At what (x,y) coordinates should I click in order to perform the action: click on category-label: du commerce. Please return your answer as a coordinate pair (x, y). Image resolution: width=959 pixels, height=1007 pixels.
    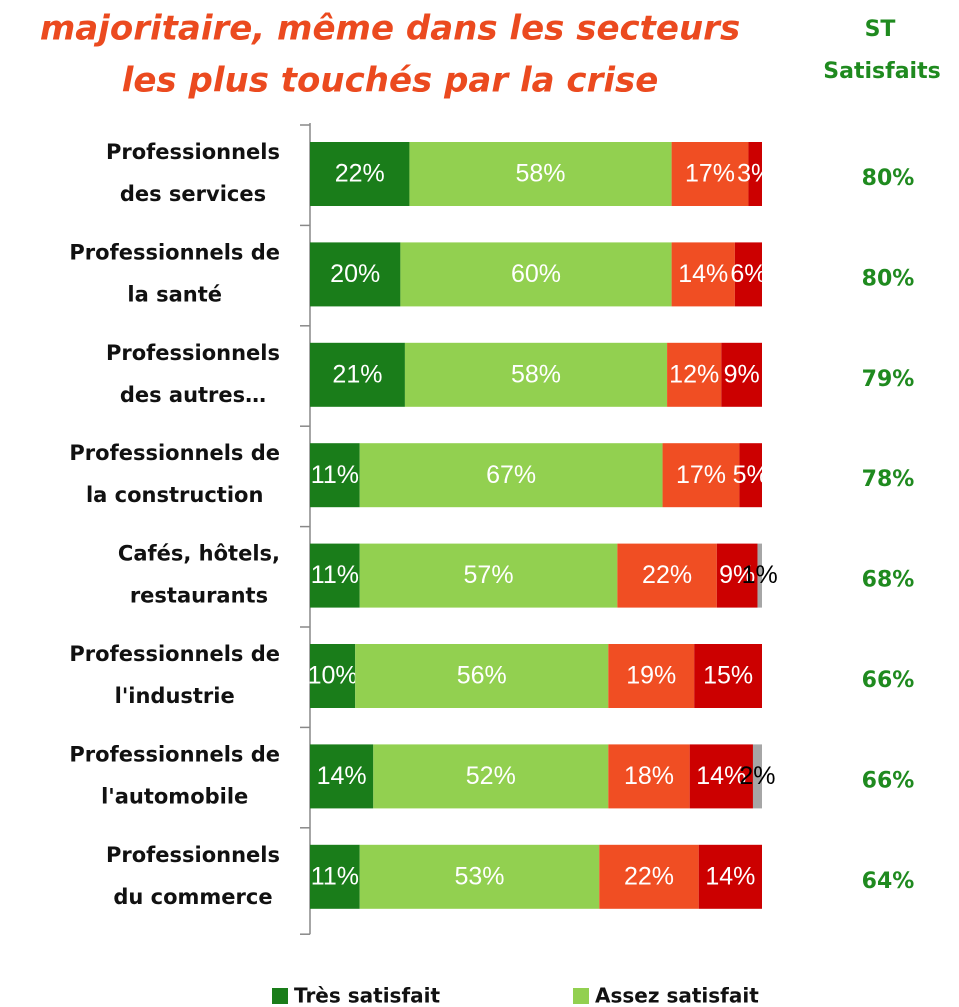
    Looking at the image, I should click on (192, 897).